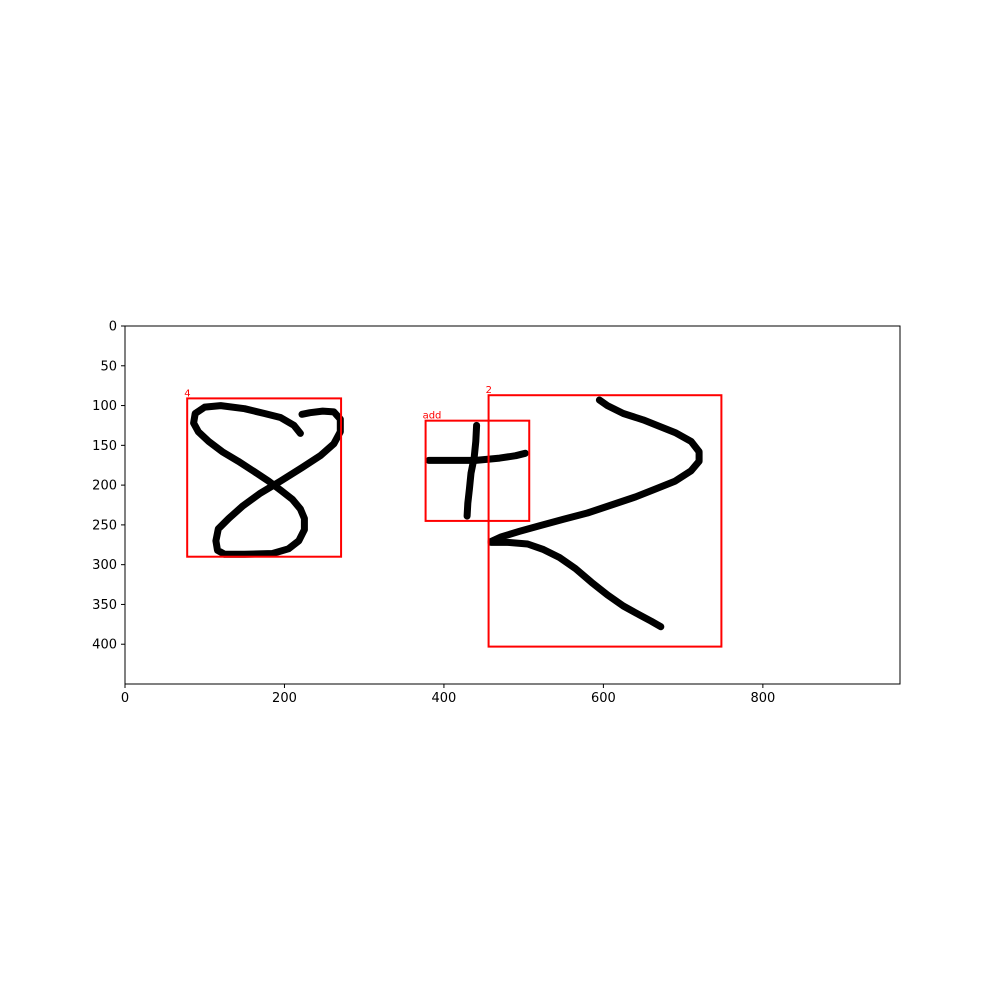 This screenshot has height=1000, width=1000. Describe the element at coordinates (104, 645) in the screenshot. I see `y-tick-label: 400` at that location.